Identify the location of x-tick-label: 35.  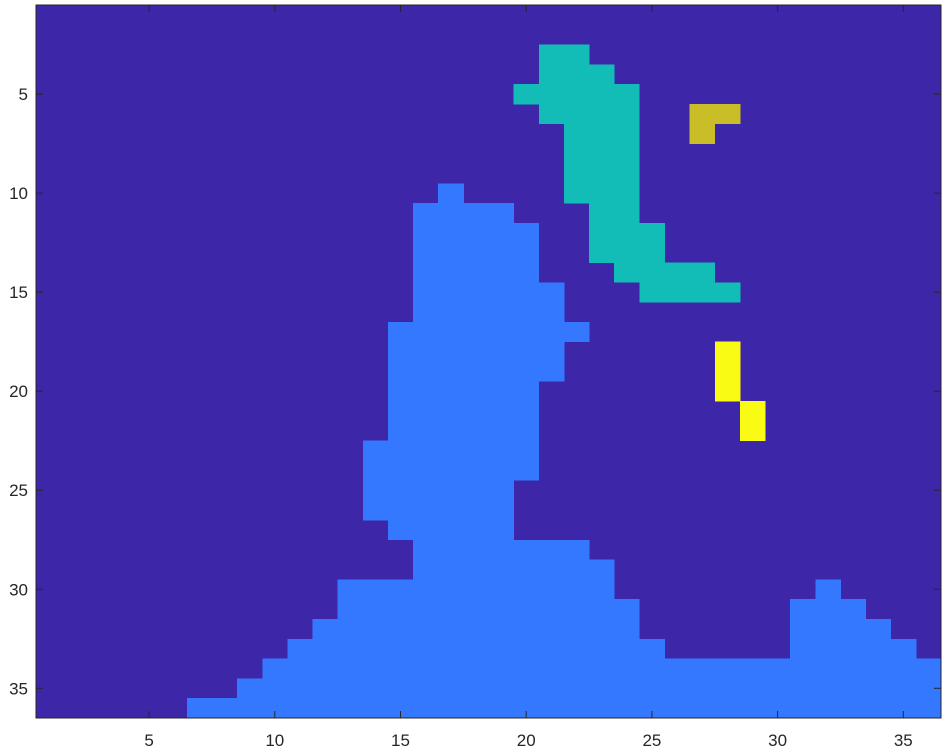
(903, 740).